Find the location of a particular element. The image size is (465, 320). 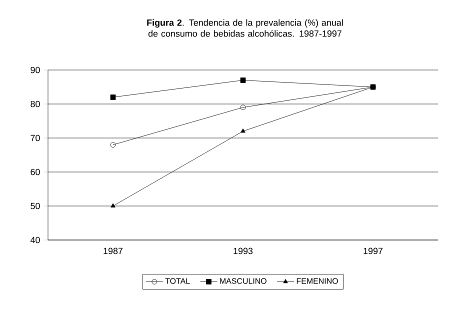

y-tick-label: 70 is located at coordinates (35, 138).